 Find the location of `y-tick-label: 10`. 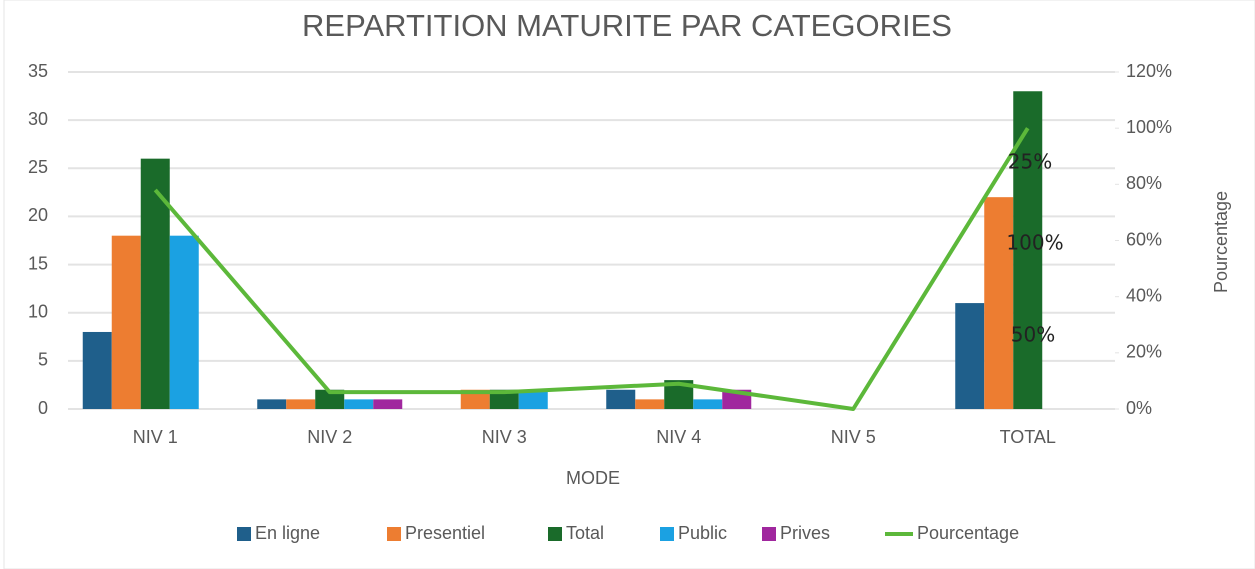

y-tick-label: 10 is located at coordinates (38, 311).